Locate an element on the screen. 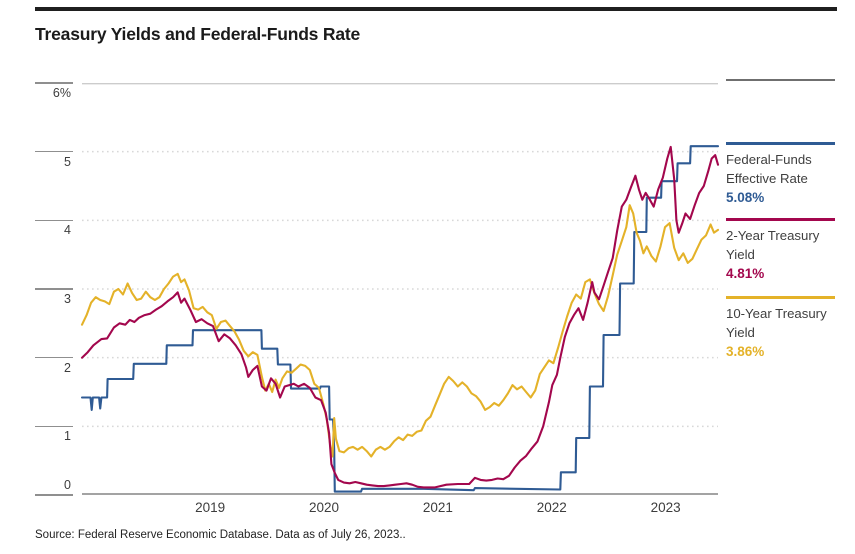 The width and height of the screenshot is (855, 554). legend-label-2yr-treasury: 2-Year Treasury Yield is located at coordinates (781, 245).